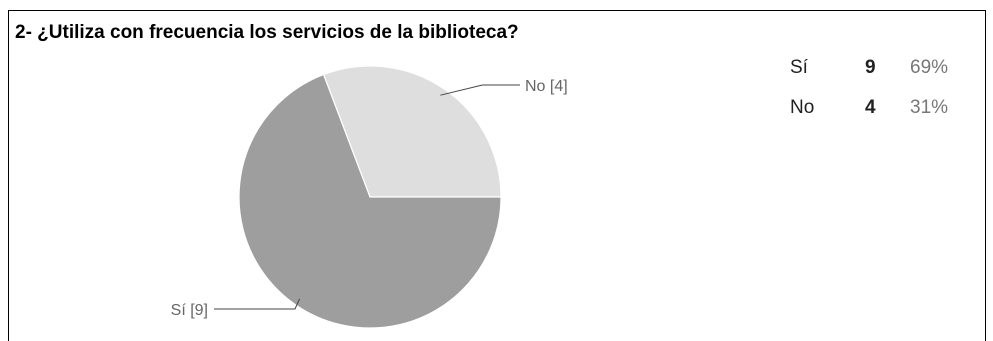 The height and width of the screenshot is (341, 993). Describe the element at coordinates (929, 107) in the screenshot. I see `summary-percent-no: 31%` at that location.